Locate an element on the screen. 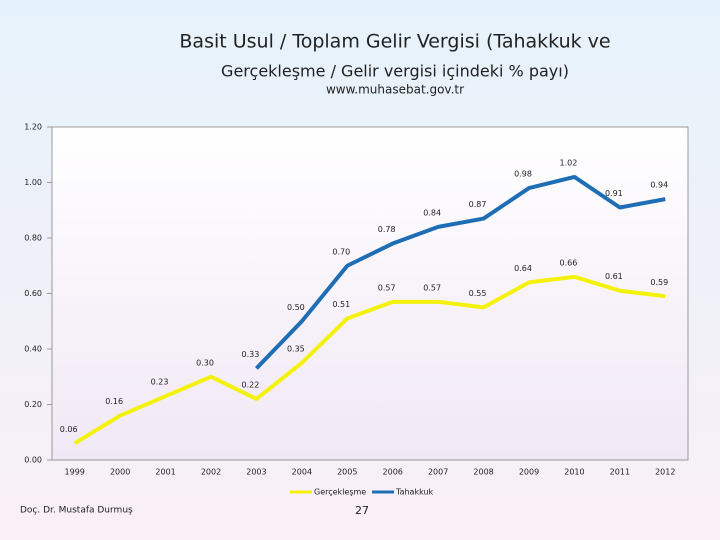 This screenshot has width=720, height=540. data-label: 0.94 is located at coordinates (659, 185).